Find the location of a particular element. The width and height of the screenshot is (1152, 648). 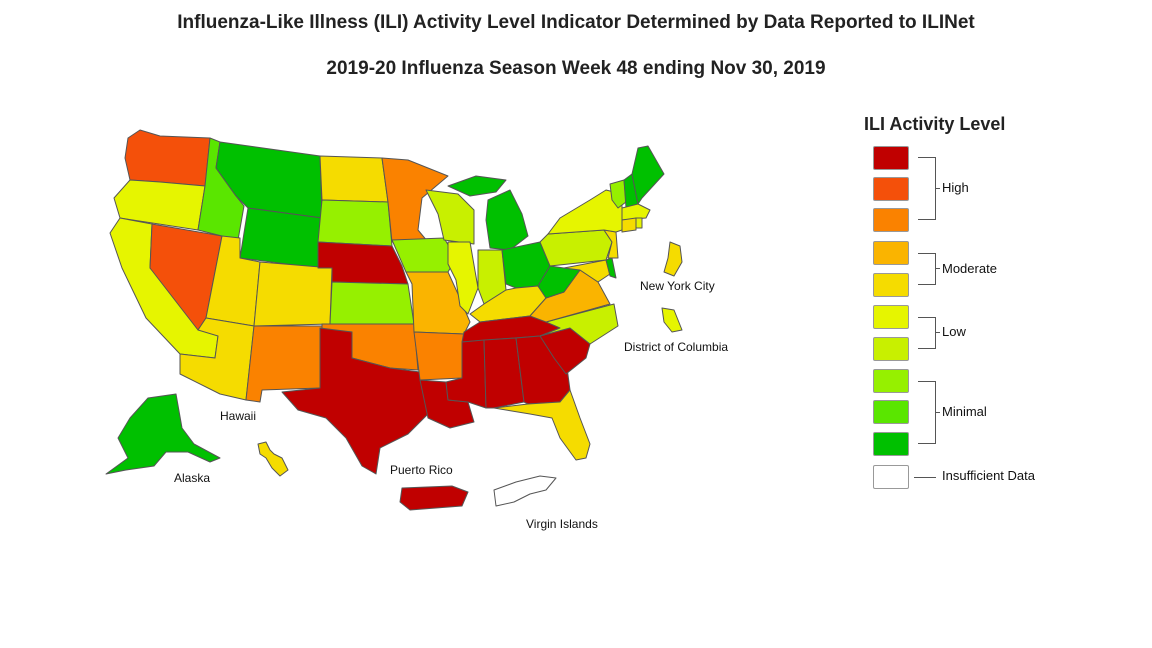

legend-label-minimal: Minimal is located at coordinates (964, 411).